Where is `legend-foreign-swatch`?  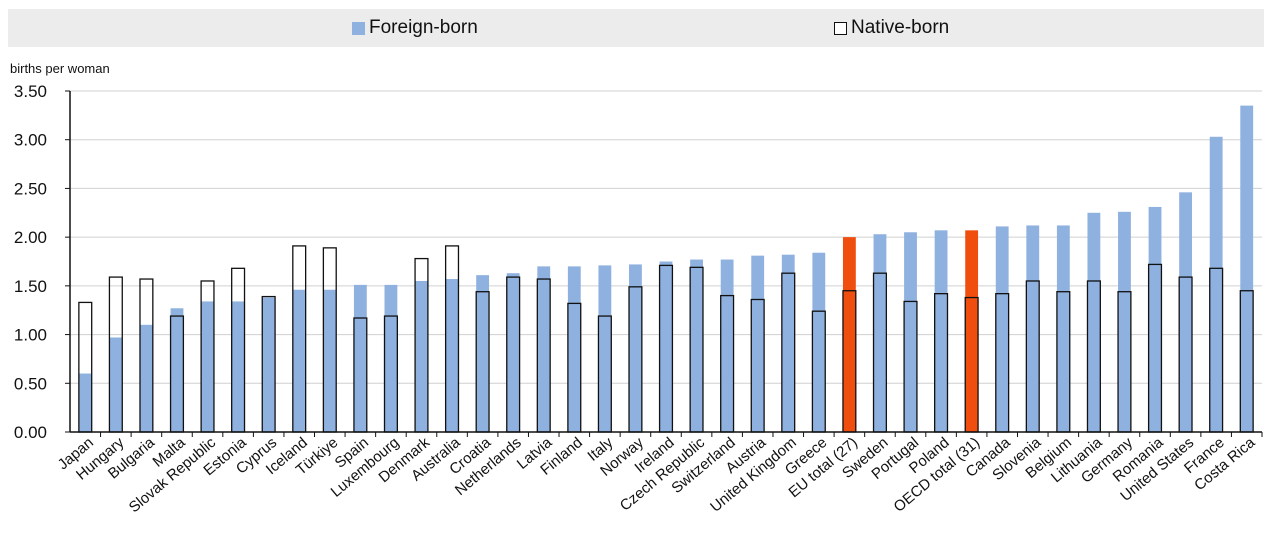 legend-foreign-swatch is located at coordinates (358, 28).